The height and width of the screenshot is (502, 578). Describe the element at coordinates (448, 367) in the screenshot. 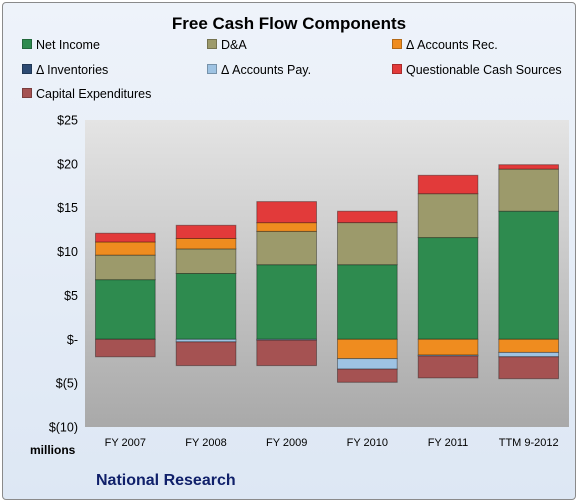

I see `bar-capital-expenditures-fy-2011` at that location.